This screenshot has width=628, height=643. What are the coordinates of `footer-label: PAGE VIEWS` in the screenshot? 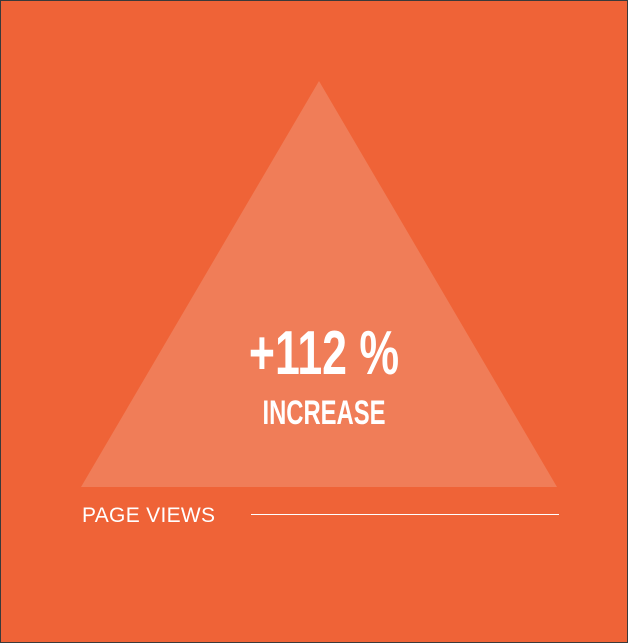 It's located at (149, 515).